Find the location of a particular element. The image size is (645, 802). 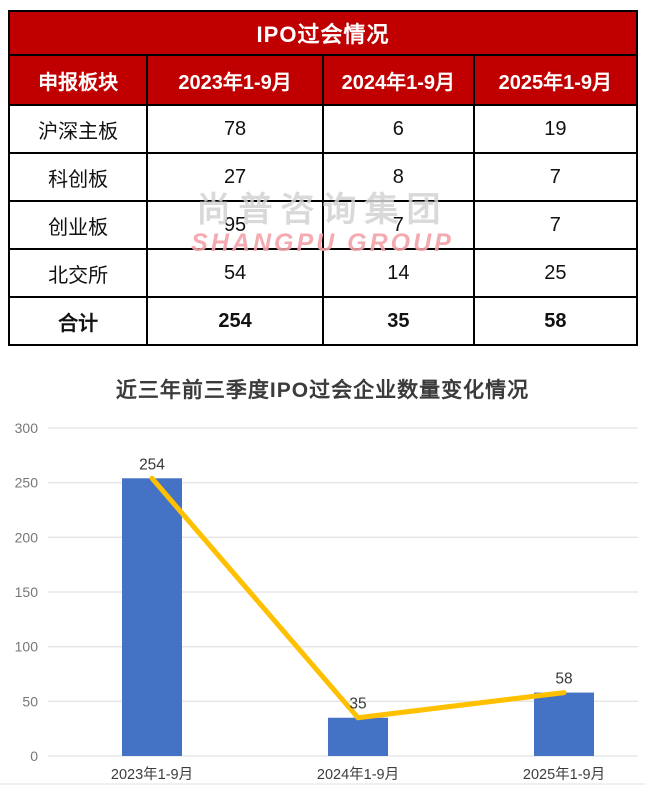

y-tick-label: 50 is located at coordinates (30, 701).